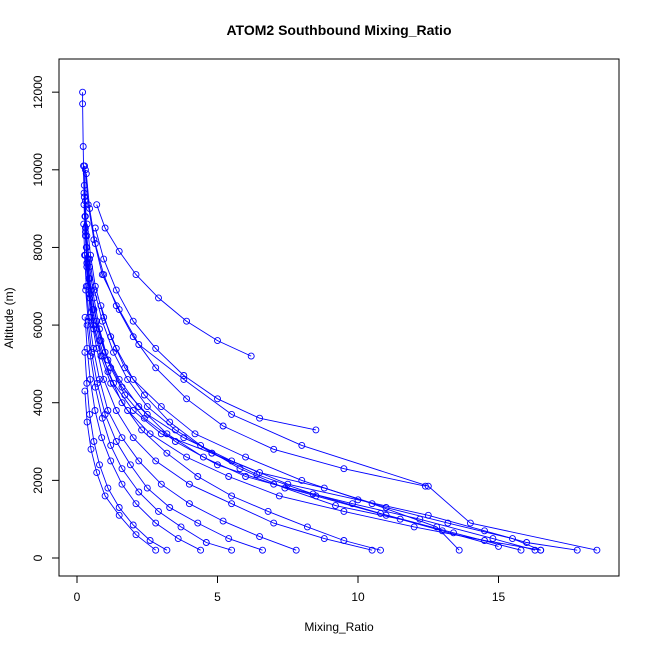 Image resolution: width=650 pixels, height=650 pixels. What do you see at coordinates (38, 170) in the screenshot?
I see `y-tick-label: 10000` at bounding box center [38, 170].